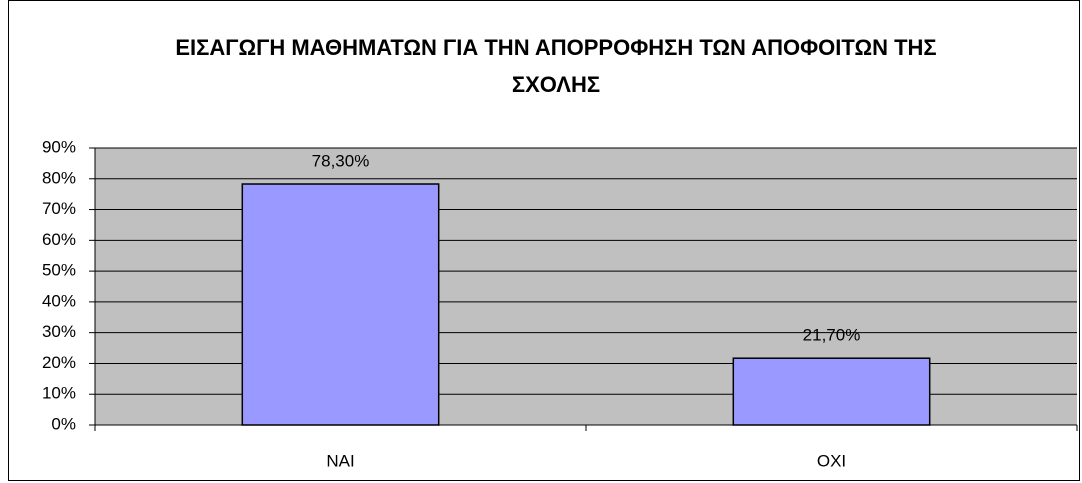 Image resolution: width=1082 pixels, height=483 pixels. What do you see at coordinates (59, 146) in the screenshot?
I see `y-tick-label: 90%` at bounding box center [59, 146].